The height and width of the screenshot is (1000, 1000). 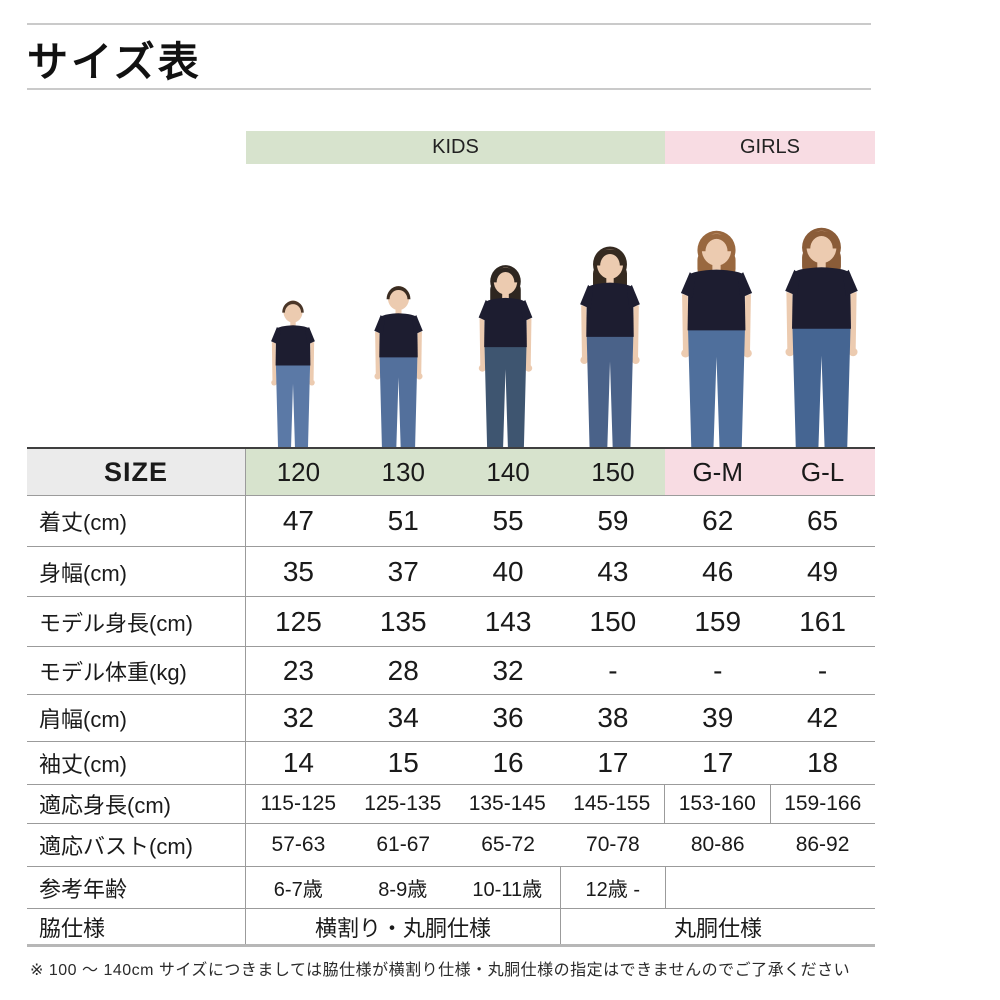 I want to click on kids-group-label: KIDS, so click(x=455, y=147).